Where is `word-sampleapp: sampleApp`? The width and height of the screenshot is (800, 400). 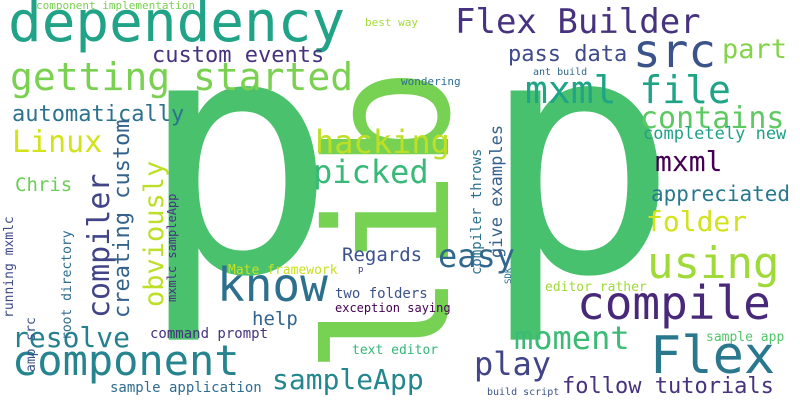
word-sampleapp: sampleApp is located at coordinates (348, 379).